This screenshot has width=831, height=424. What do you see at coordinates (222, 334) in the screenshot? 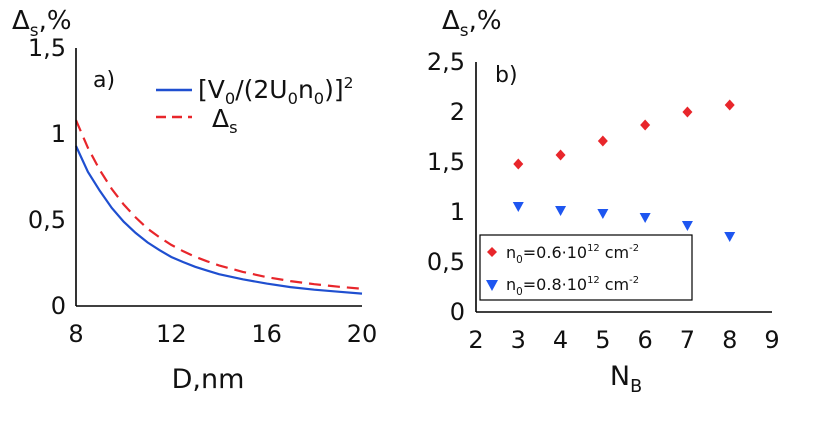
I see `chart-a-x-ticks: 8 12 16 20` at bounding box center [222, 334].